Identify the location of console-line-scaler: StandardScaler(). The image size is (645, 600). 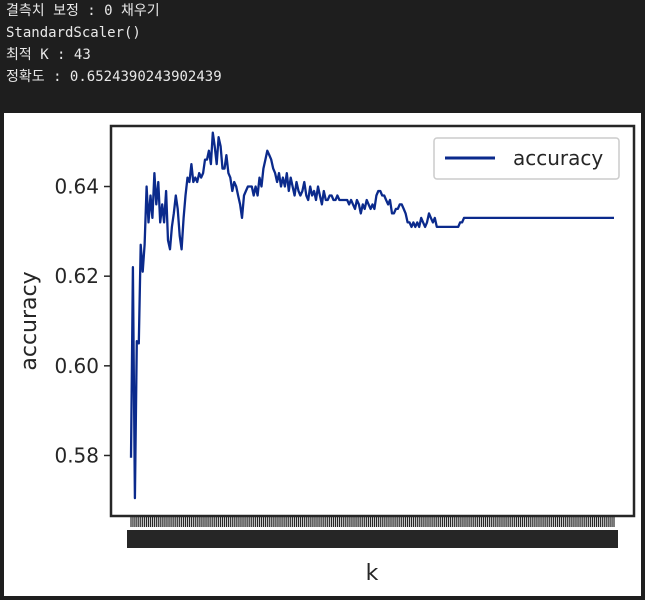
(73, 33).